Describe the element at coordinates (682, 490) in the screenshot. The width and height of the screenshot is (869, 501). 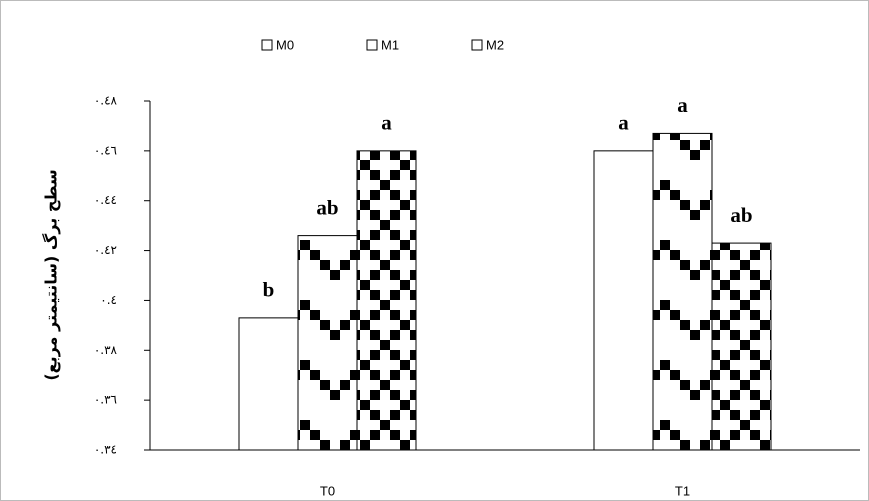
I see `x-tick-label: T1` at that location.